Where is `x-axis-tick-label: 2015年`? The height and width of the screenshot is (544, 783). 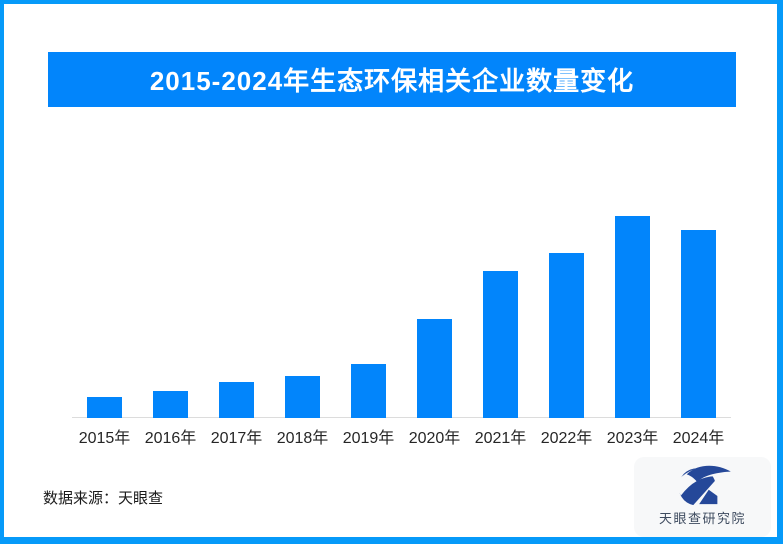
x-axis-tick-label: 2015年 is located at coordinates (104, 438).